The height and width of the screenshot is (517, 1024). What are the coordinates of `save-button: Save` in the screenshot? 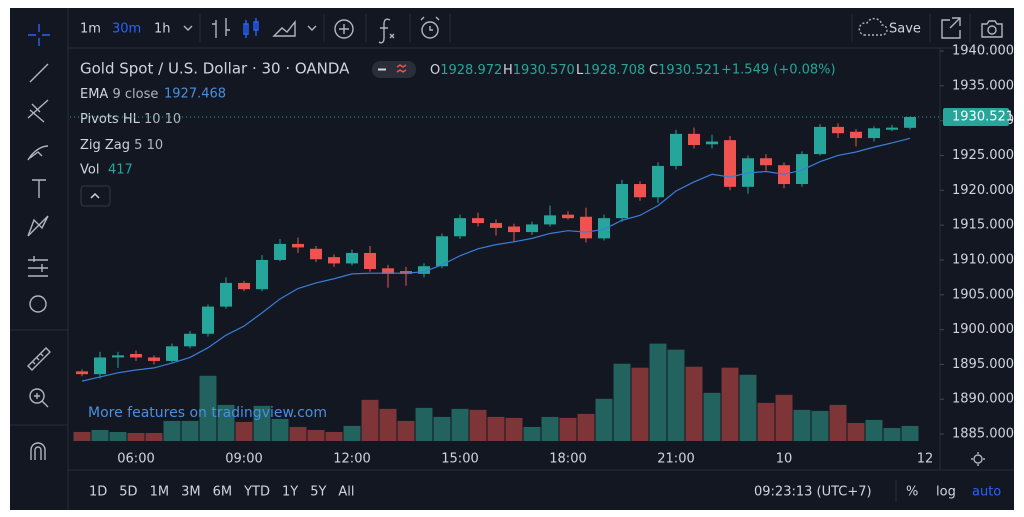 It's located at (905, 29).